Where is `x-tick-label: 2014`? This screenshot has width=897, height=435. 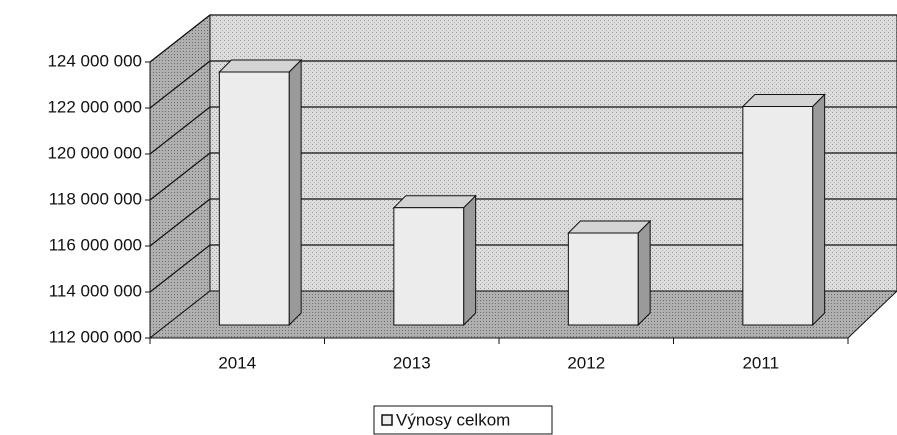 x-tick-label: 2014 is located at coordinates (237, 362).